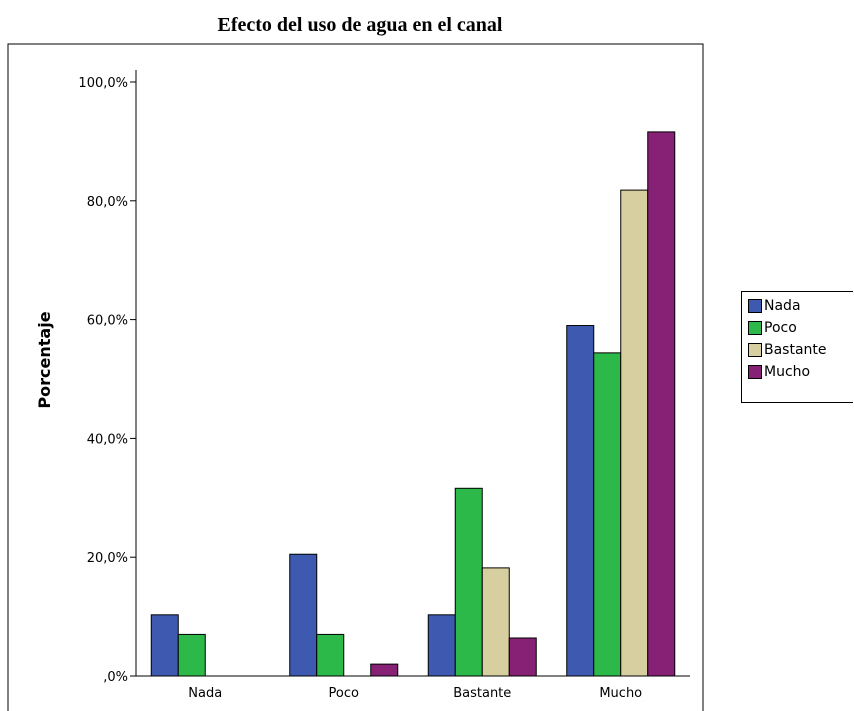 This screenshot has width=854, height=711. I want to click on bar-bastante-mucho, so click(634, 433).